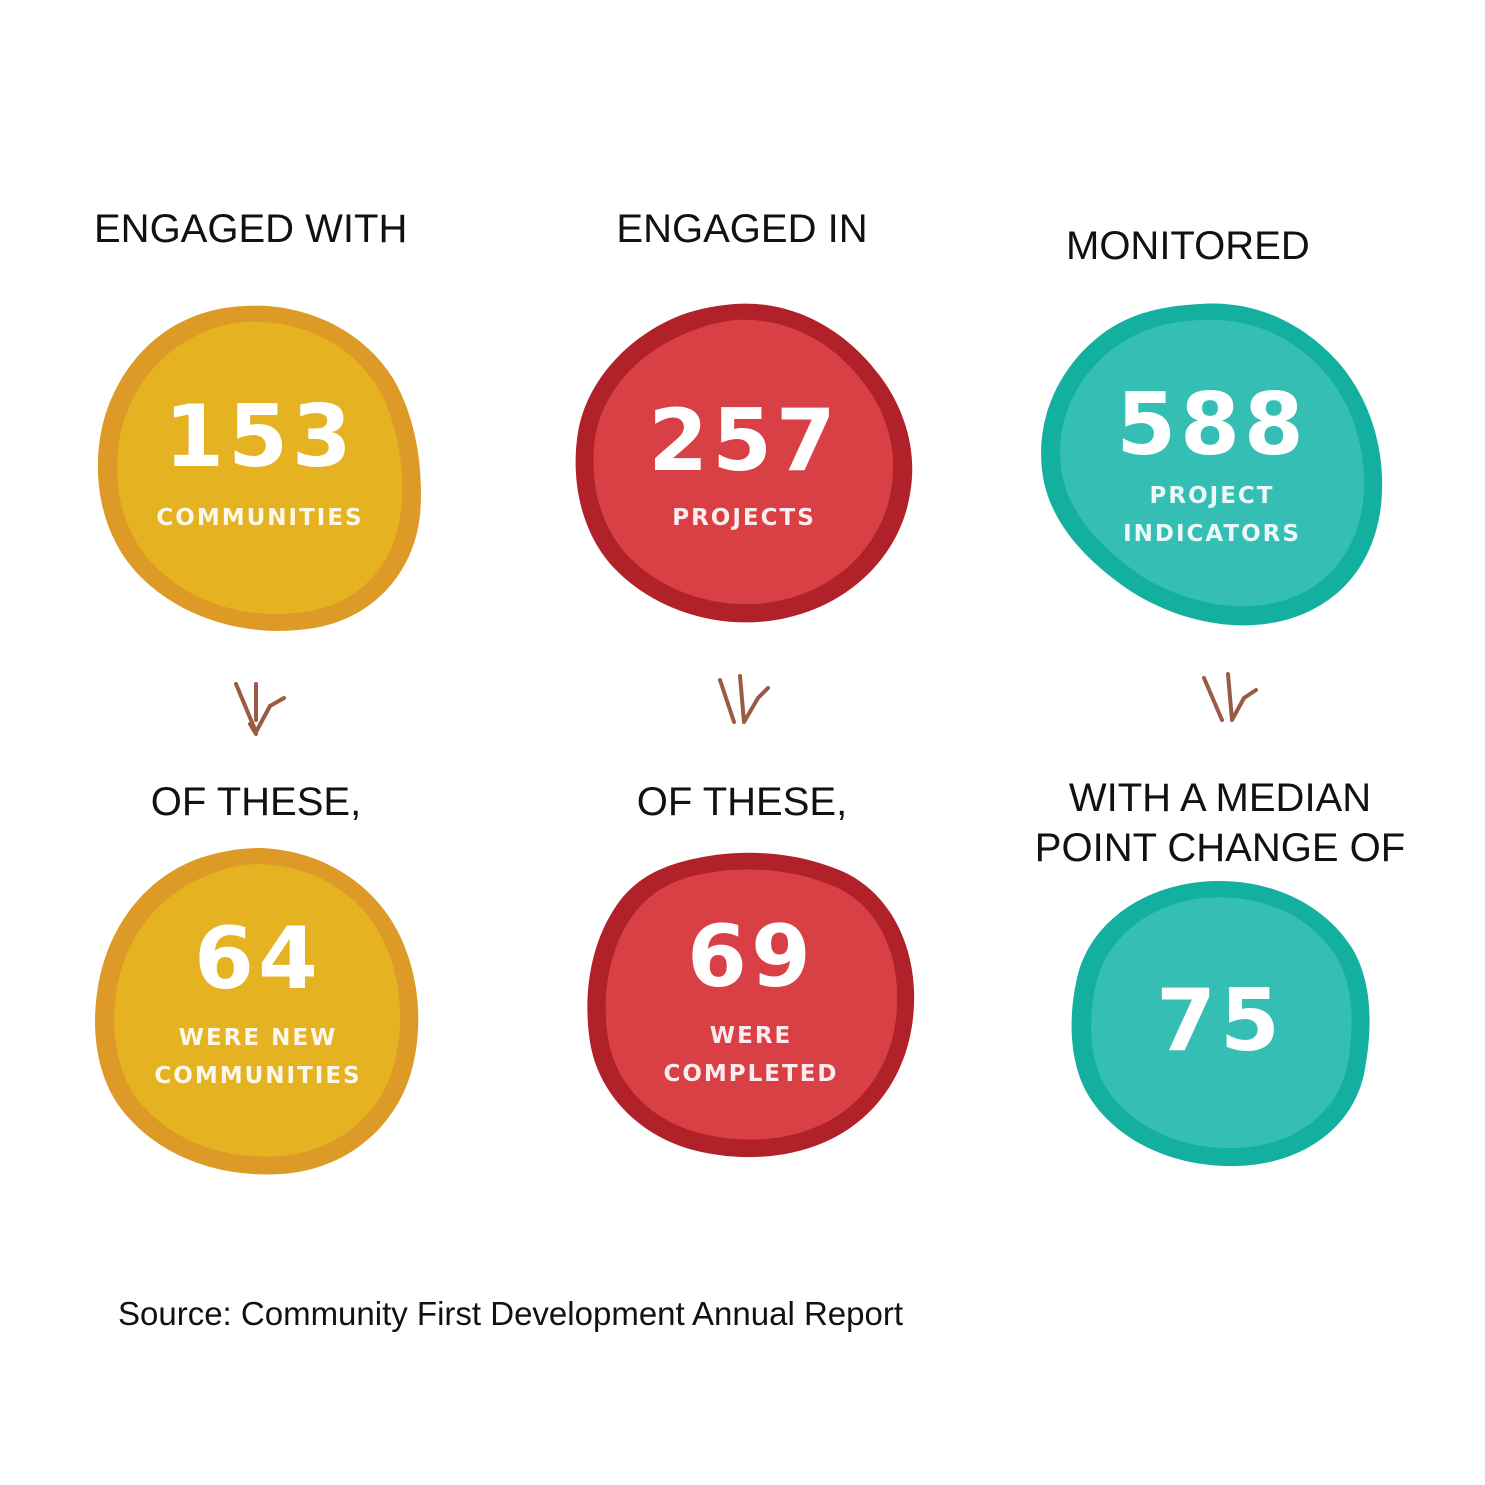  Describe the element at coordinates (744, 518) in the screenshot. I see `projects-label: PROJECTS` at that location.